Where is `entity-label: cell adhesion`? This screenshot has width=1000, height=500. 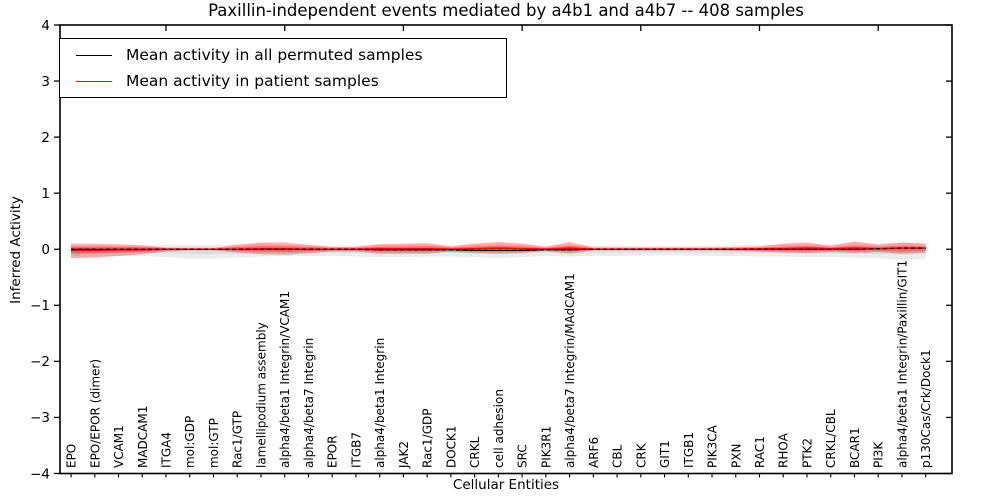 entity-label: cell adhesion is located at coordinates (499, 428).